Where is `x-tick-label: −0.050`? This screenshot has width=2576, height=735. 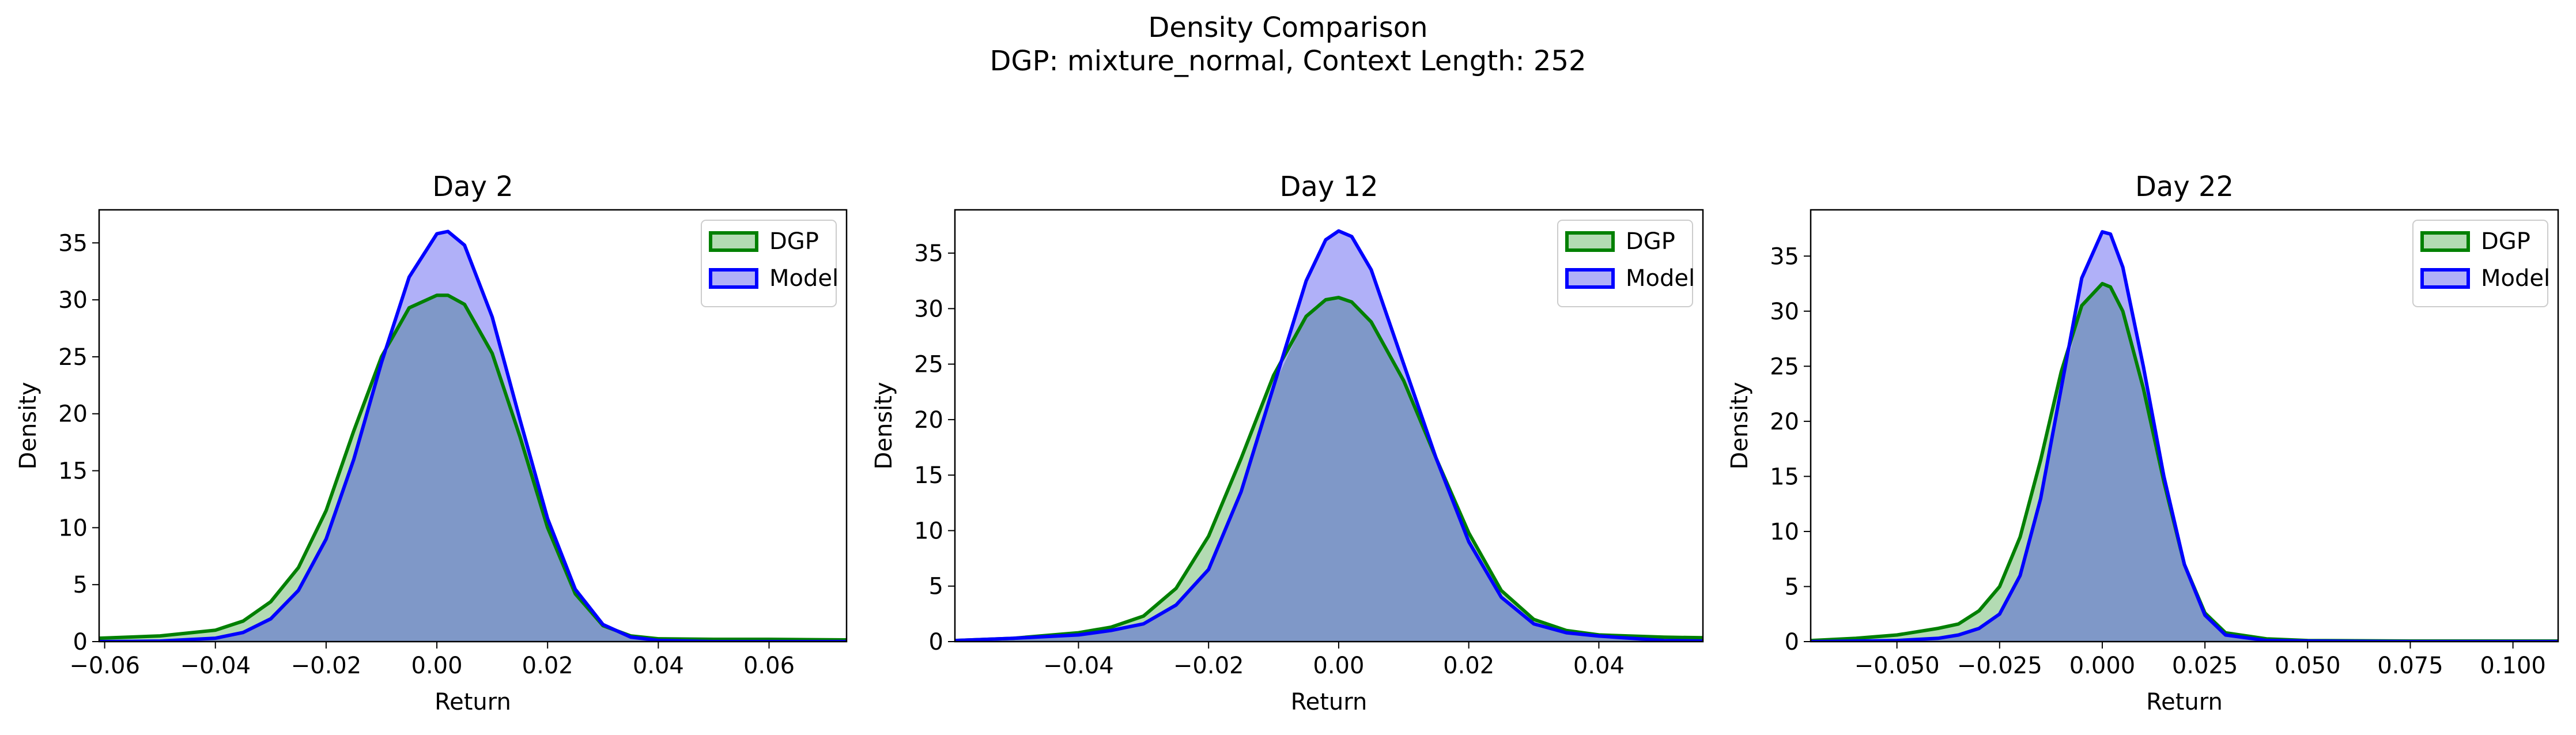 x-tick-label: −0.050 is located at coordinates (1897, 666).